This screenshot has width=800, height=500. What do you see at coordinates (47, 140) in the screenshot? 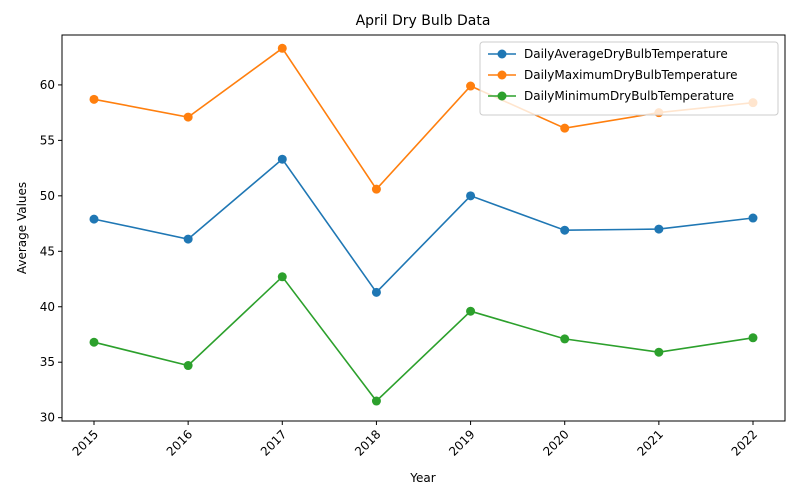
I see `y-tick-label: 55` at bounding box center [47, 140].